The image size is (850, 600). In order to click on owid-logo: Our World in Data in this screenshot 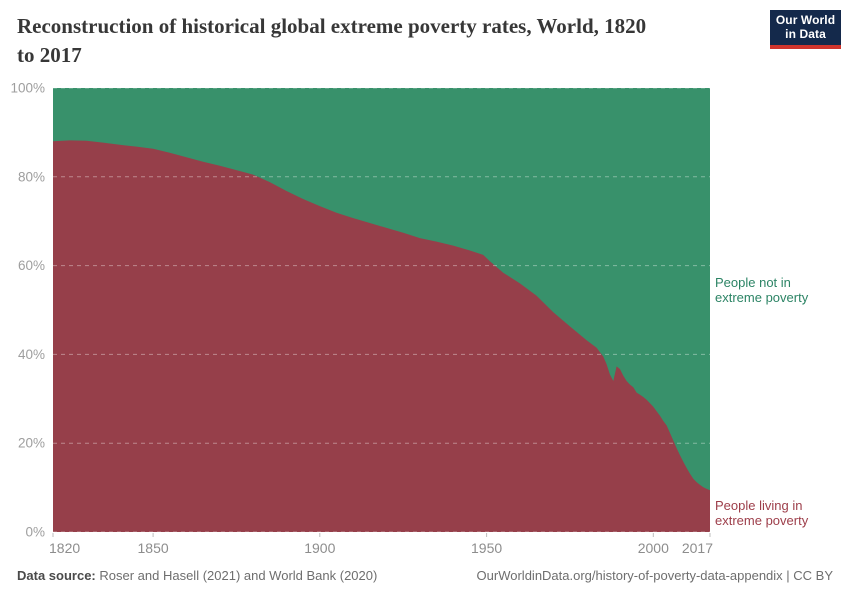, I will do `click(805, 29)`.